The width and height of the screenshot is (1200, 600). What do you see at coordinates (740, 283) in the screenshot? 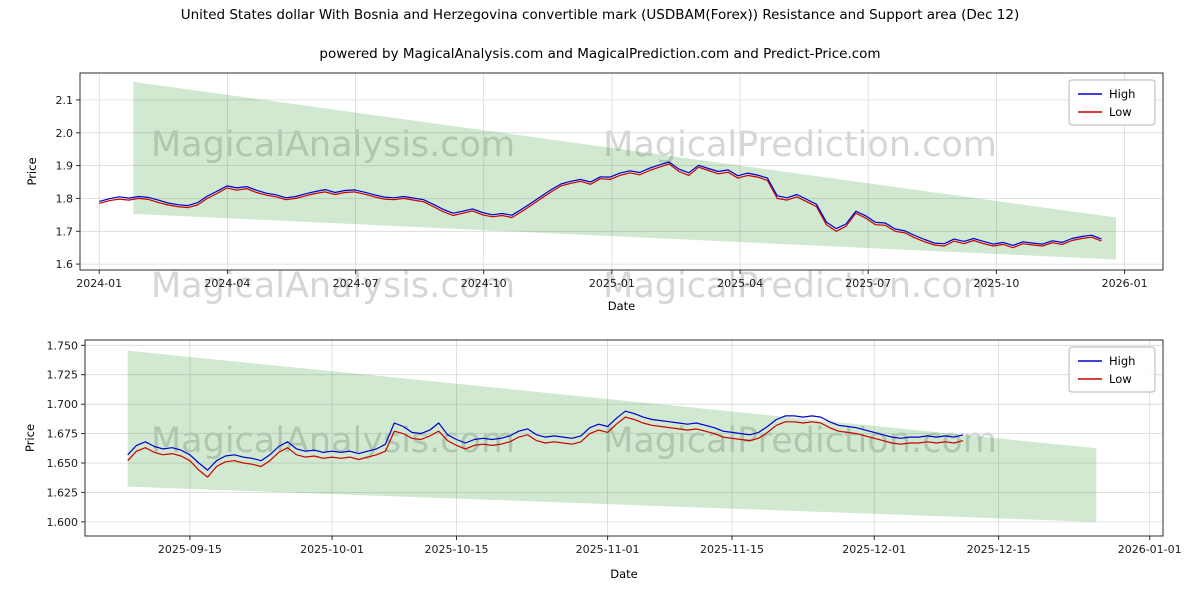
I see `x-tick-label: 2025-04` at bounding box center [740, 283].